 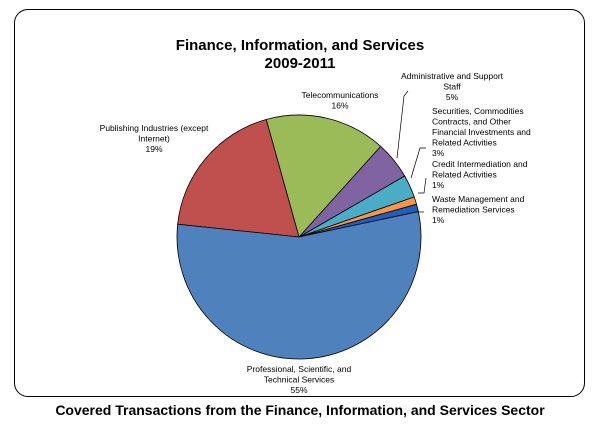 What do you see at coordinates (299, 285) in the screenshot?
I see `pie-slice-professional-scientific-and-technical-services` at bounding box center [299, 285].